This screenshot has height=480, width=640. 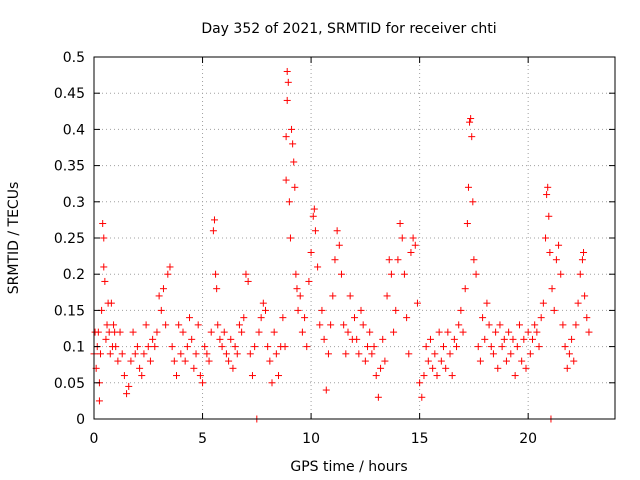 I want to click on y-tick-label: 0.15, so click(x=69, y=311).